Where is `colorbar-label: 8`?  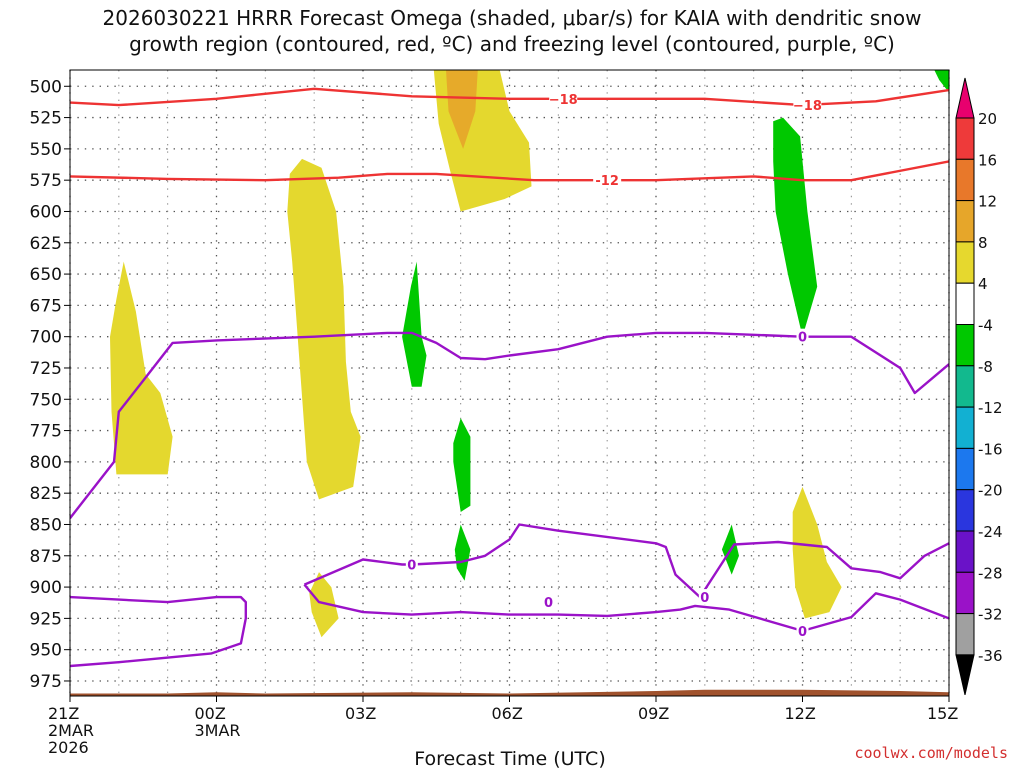
colorbar-label: 8 is located at coordinates (983, 243).